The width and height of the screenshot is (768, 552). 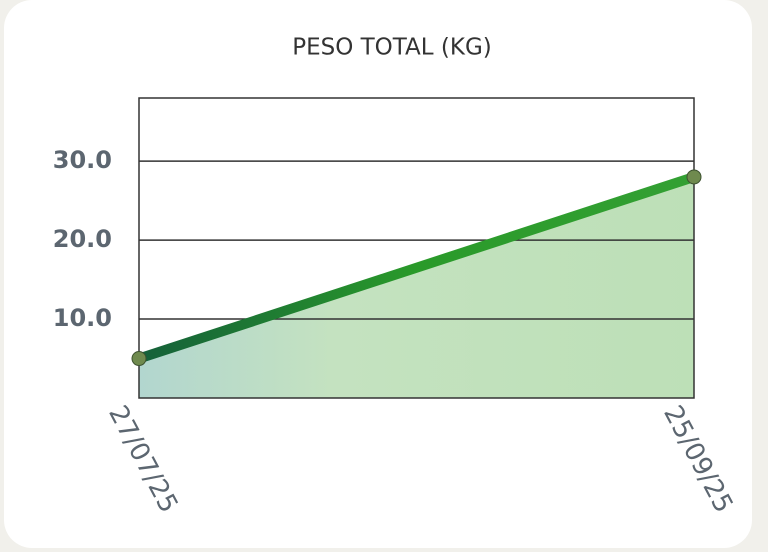 What do you see at coordinates (697, 459) in the screenshot?
I see `x-tick-label: 25/09/25` at bounding box center [697, 459].